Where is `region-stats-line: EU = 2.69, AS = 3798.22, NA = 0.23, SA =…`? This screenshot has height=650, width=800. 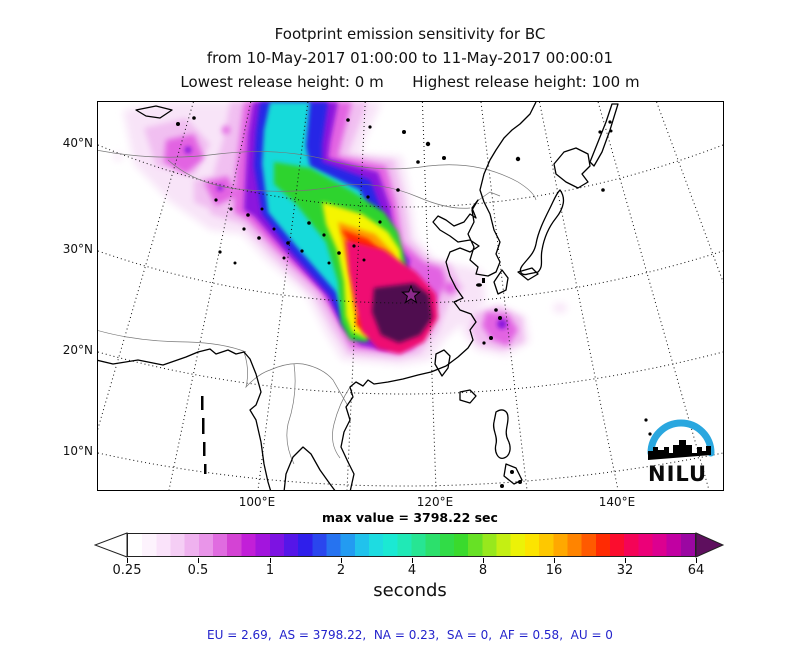
region-stats-line: EU = 2.69, AS = 3798.22, NA = 0.23, SA =… is located at coordinates (410, 635).